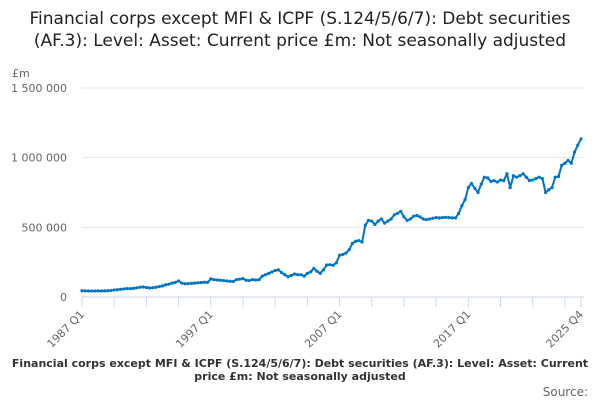  Describe the element at coordinates (323, 329) in the screenshot. I see `x-tick-label: 2007 Q1` at that location.